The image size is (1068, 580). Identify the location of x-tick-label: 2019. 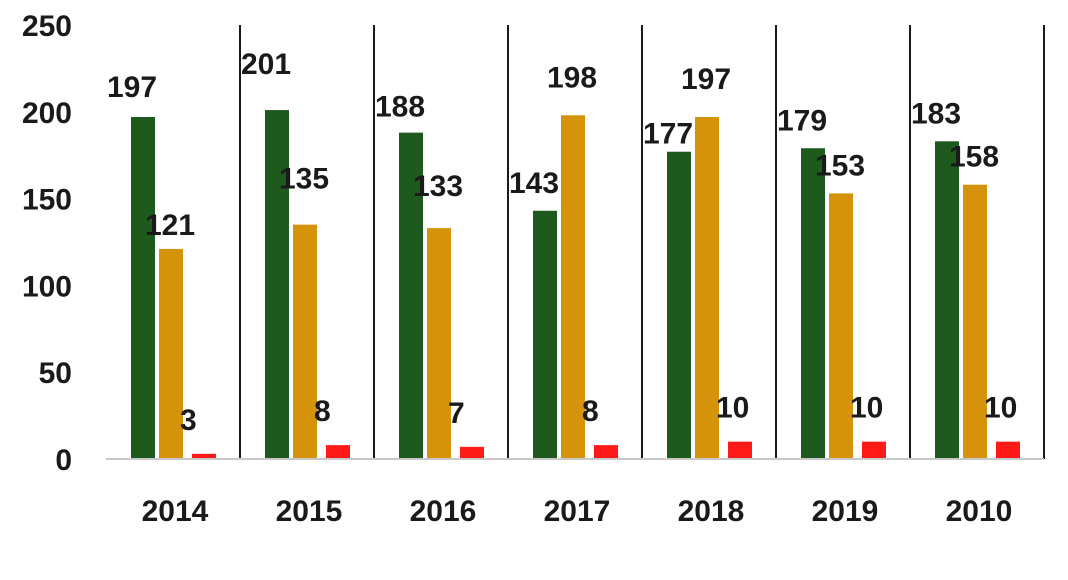
(845, 511).